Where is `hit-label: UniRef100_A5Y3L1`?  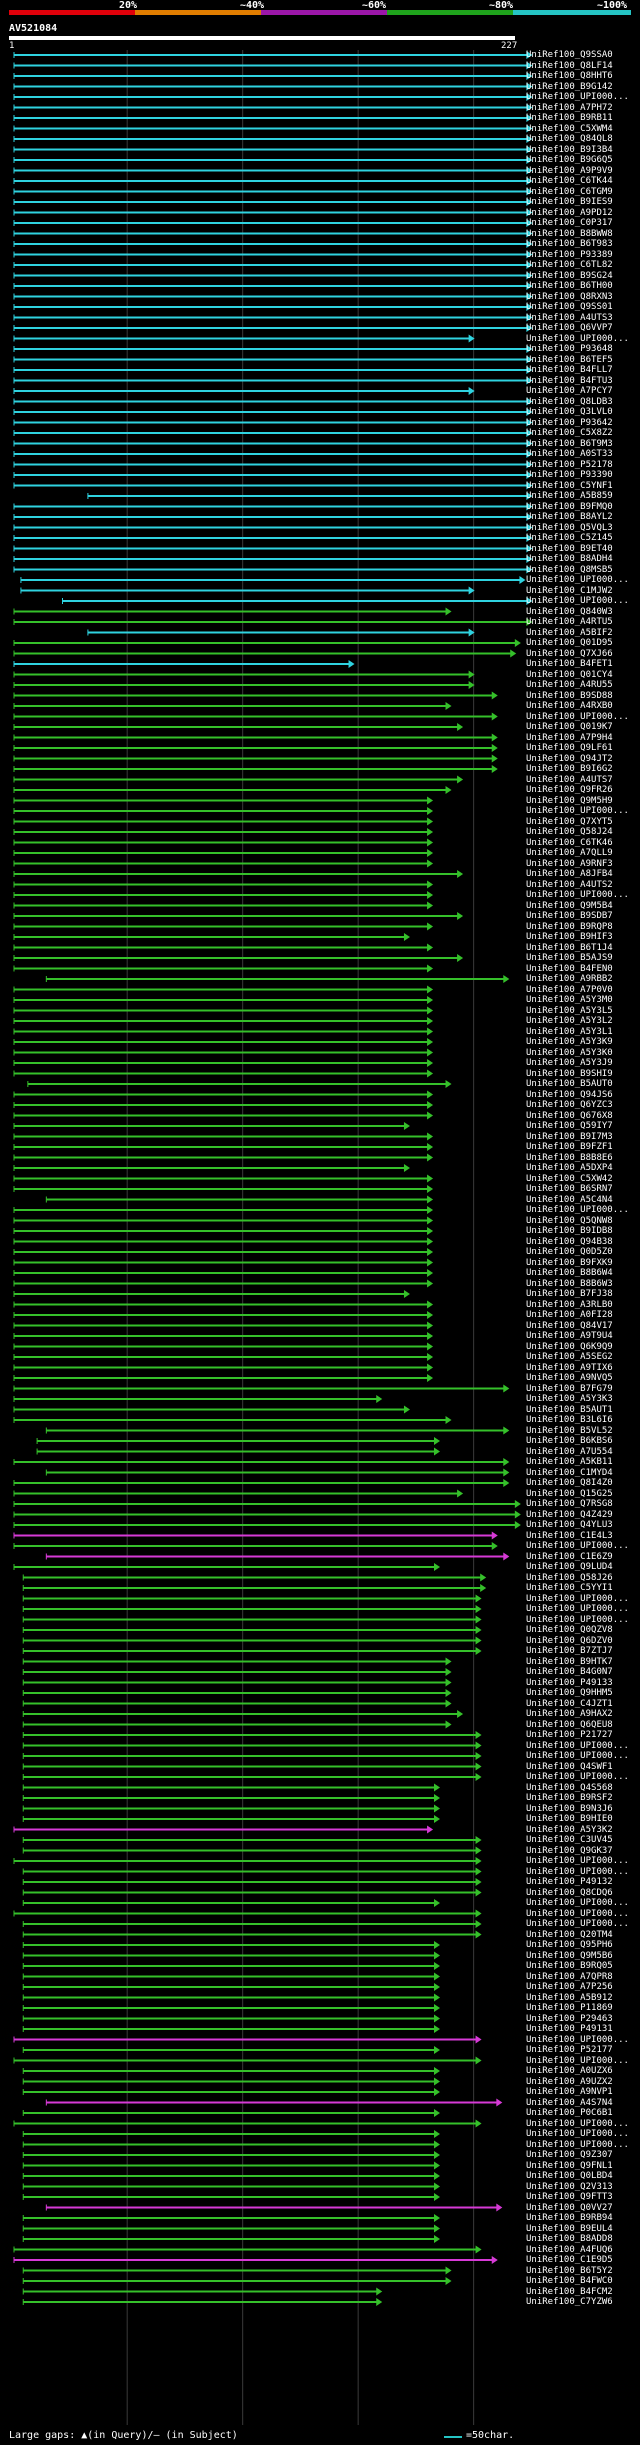 hit-label: UniRef100_A5Y3L1 is located at coordinates (569, 1031).